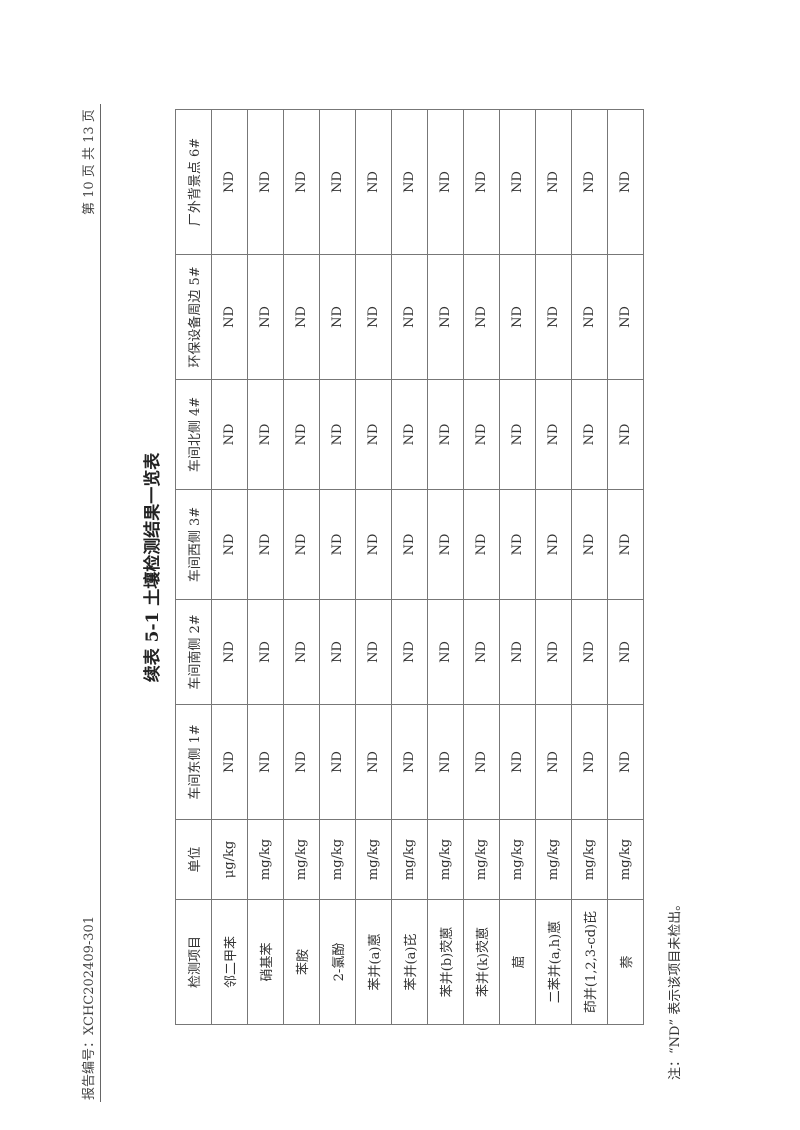 The height and width of the screenshot is (1130, 800). I want to click on table-row: 苯并(a)蒽 mg/kg ND ND ND ND ND ND, so click(373, 567).